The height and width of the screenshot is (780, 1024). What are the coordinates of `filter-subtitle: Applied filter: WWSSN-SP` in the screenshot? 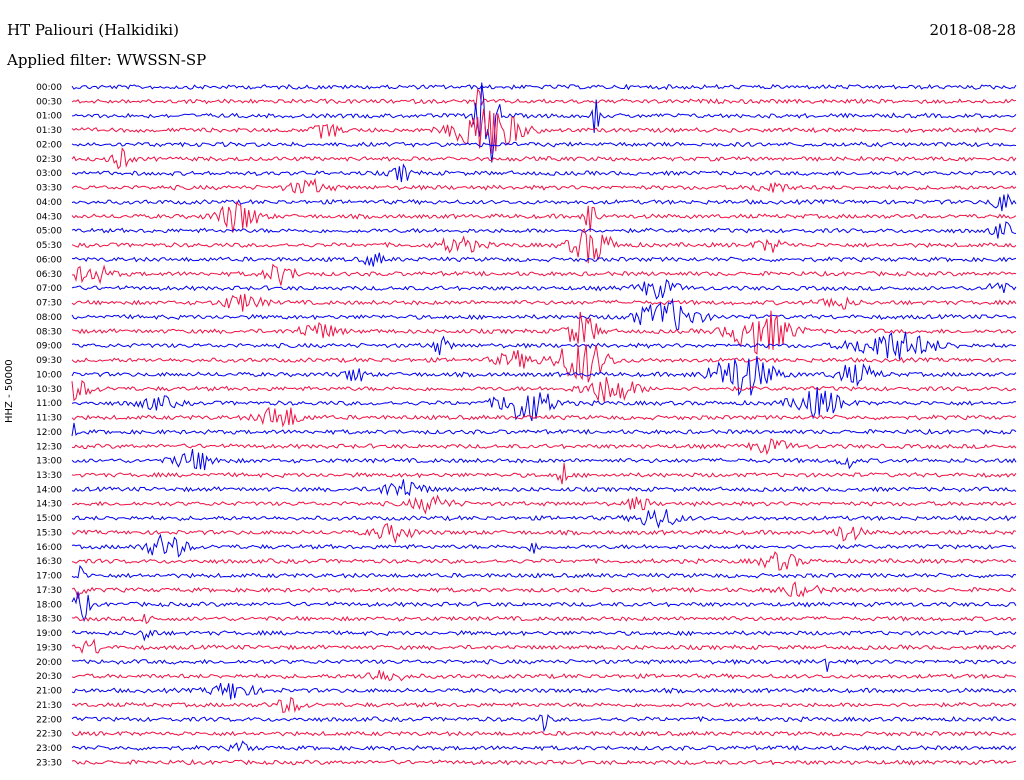 It's located at (107, 60).